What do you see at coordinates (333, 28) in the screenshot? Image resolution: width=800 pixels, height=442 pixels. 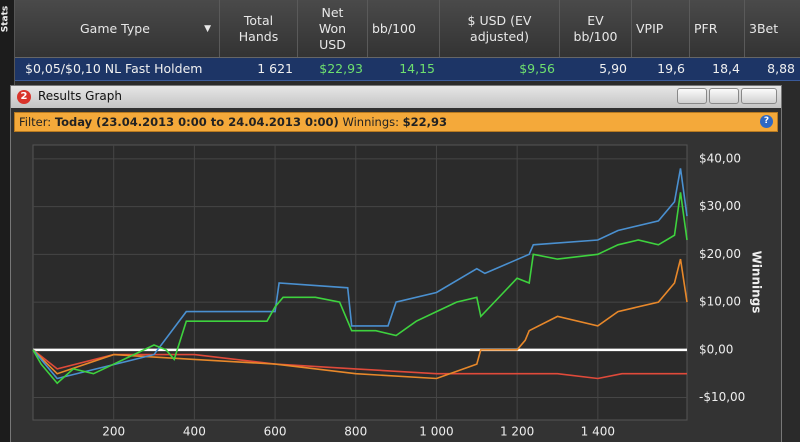 I see `header-cell: Net Won USD` at bounding box center [333, 28].